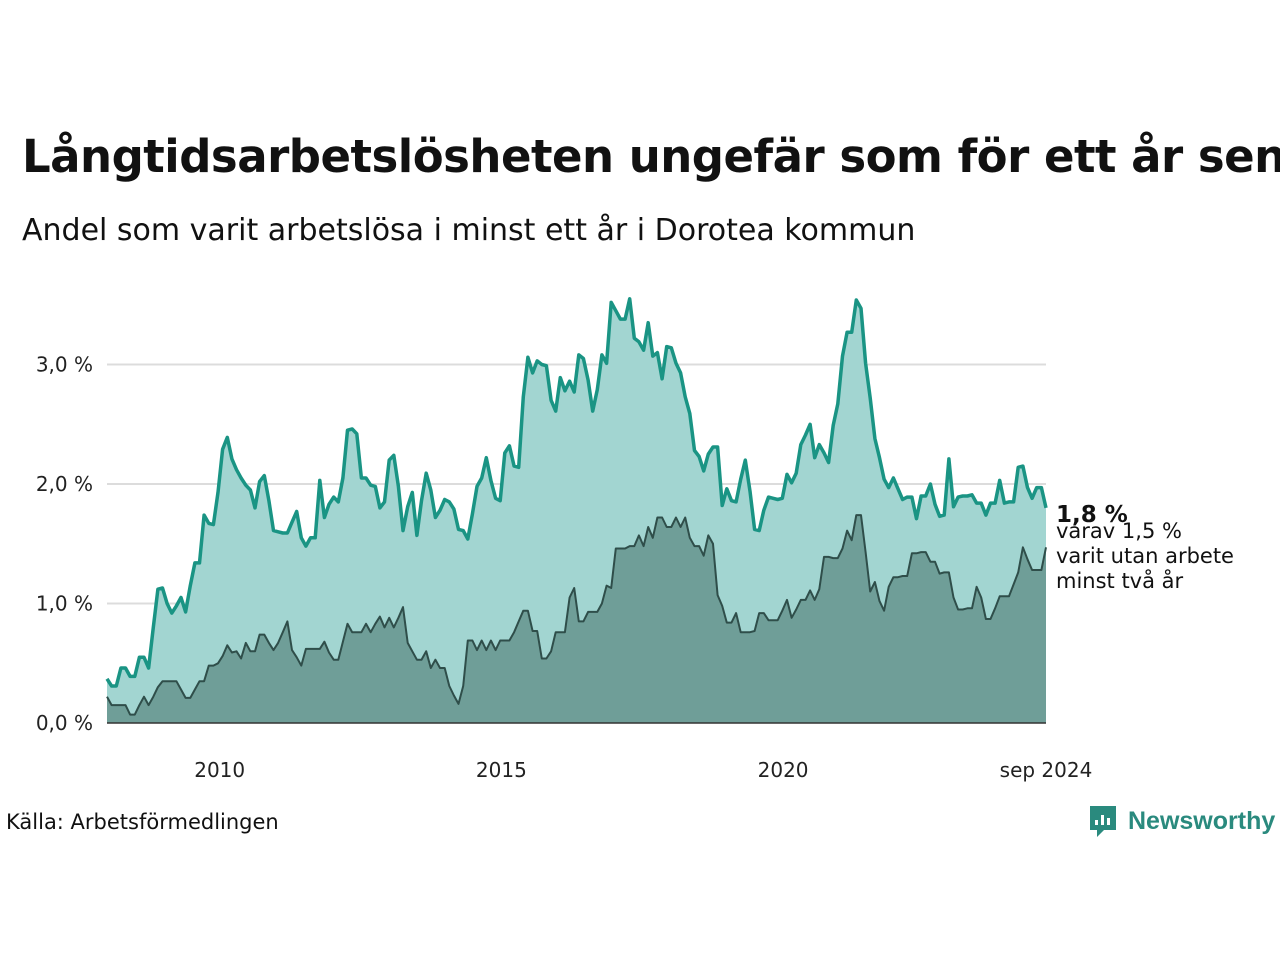  Describe the element at coordinates (1092, 515) in the screenshot. I see `end-value-label: 1,8 %` at that location.